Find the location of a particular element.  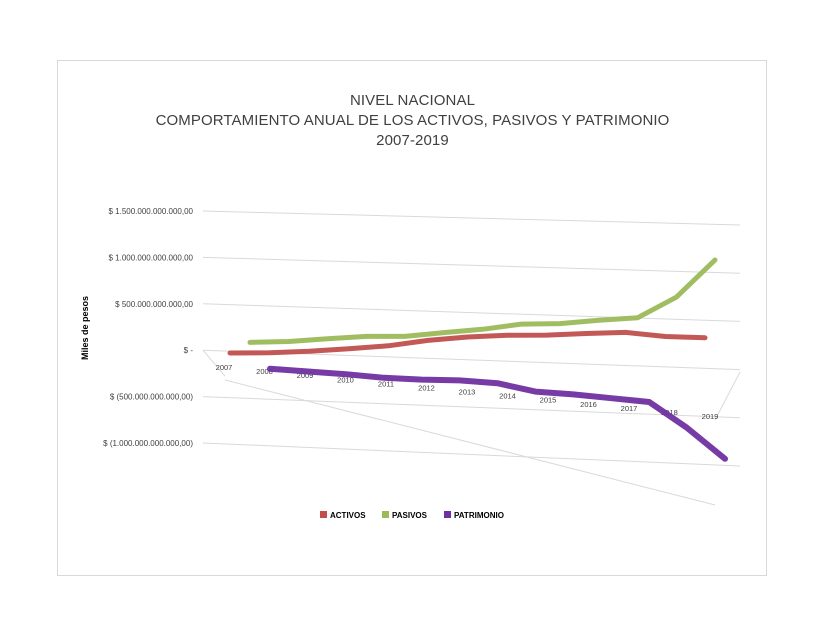

y-tick-label: $ 1.500.000.000.000,00 is located at coordinates (150, 211).